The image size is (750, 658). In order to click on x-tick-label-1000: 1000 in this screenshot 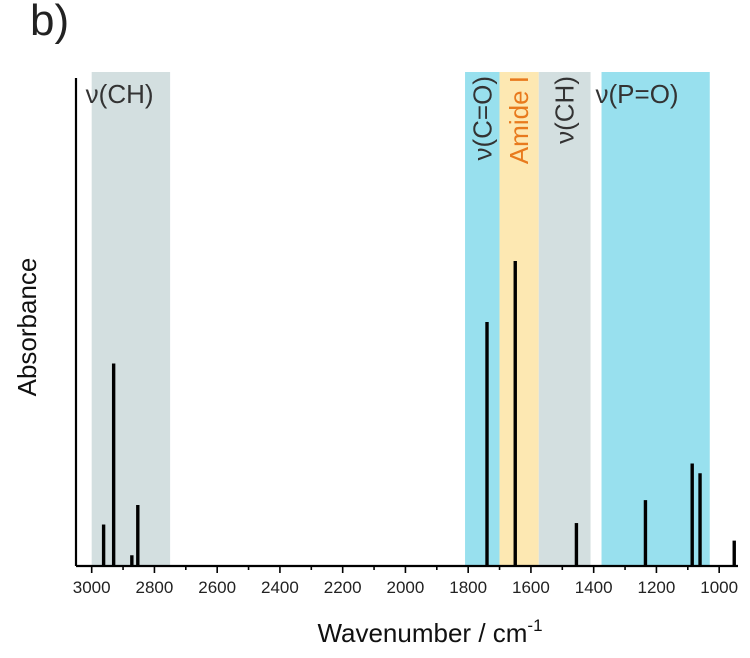, I will do `click(719, 587)`.